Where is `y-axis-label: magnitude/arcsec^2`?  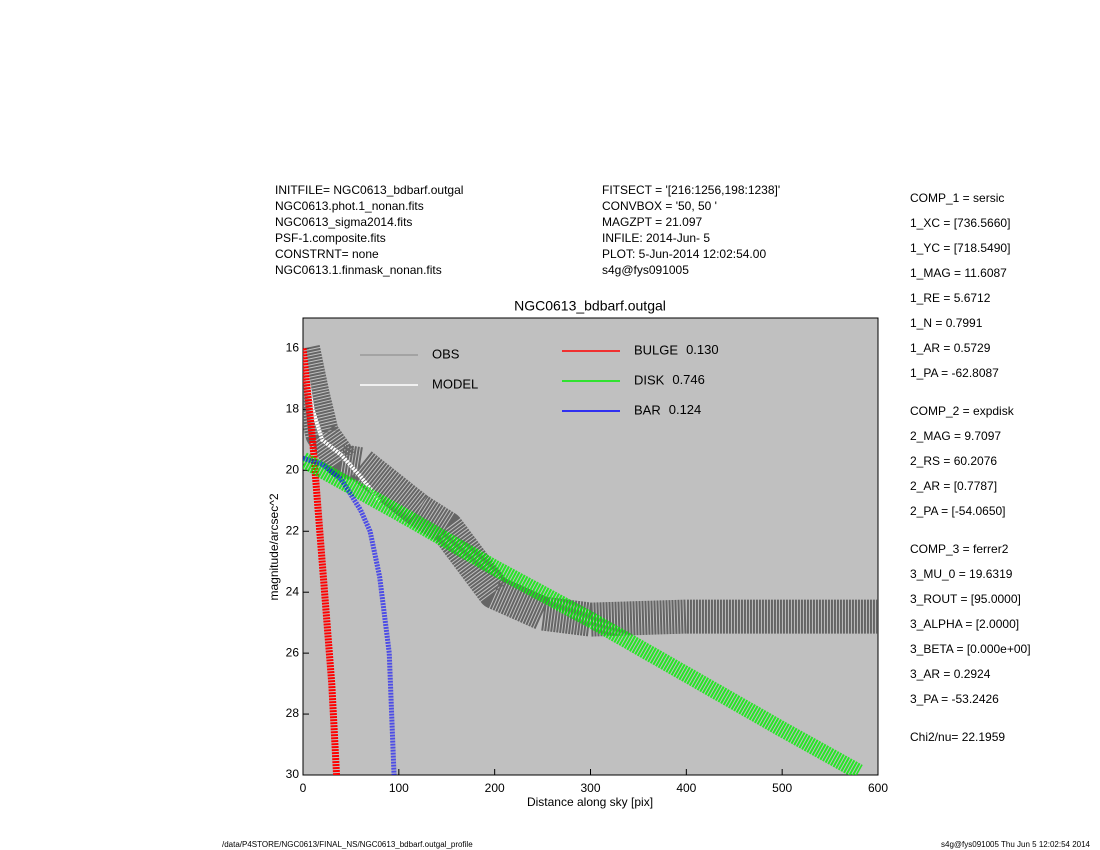 y-axis-label: magnitude/arcsec^2 is located at coordinates (274, 546).